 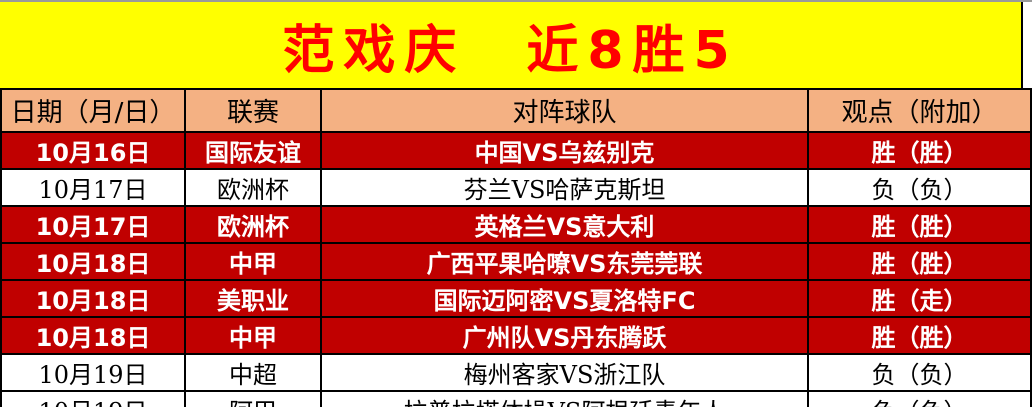 I want to click on table-row: 10月16日 国际友谊 中国VS乌兹别克 胜（胜）, so click(x=516, y=150).